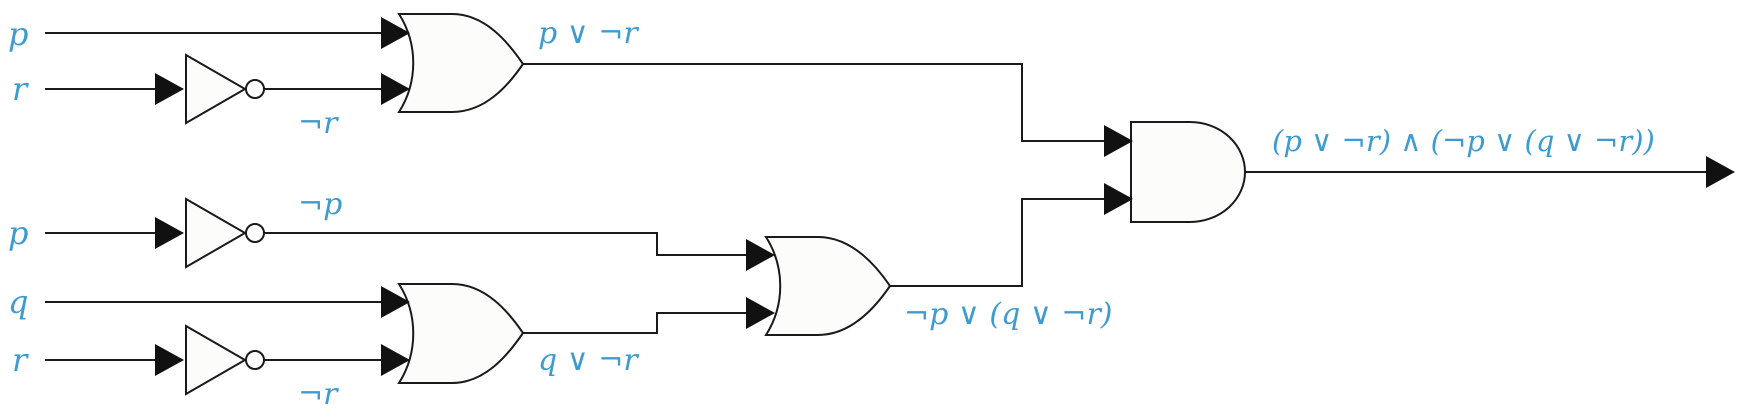 This screenshot has height=418, width=1740. I want to click on arrowhead-output, so click(1720, 172).